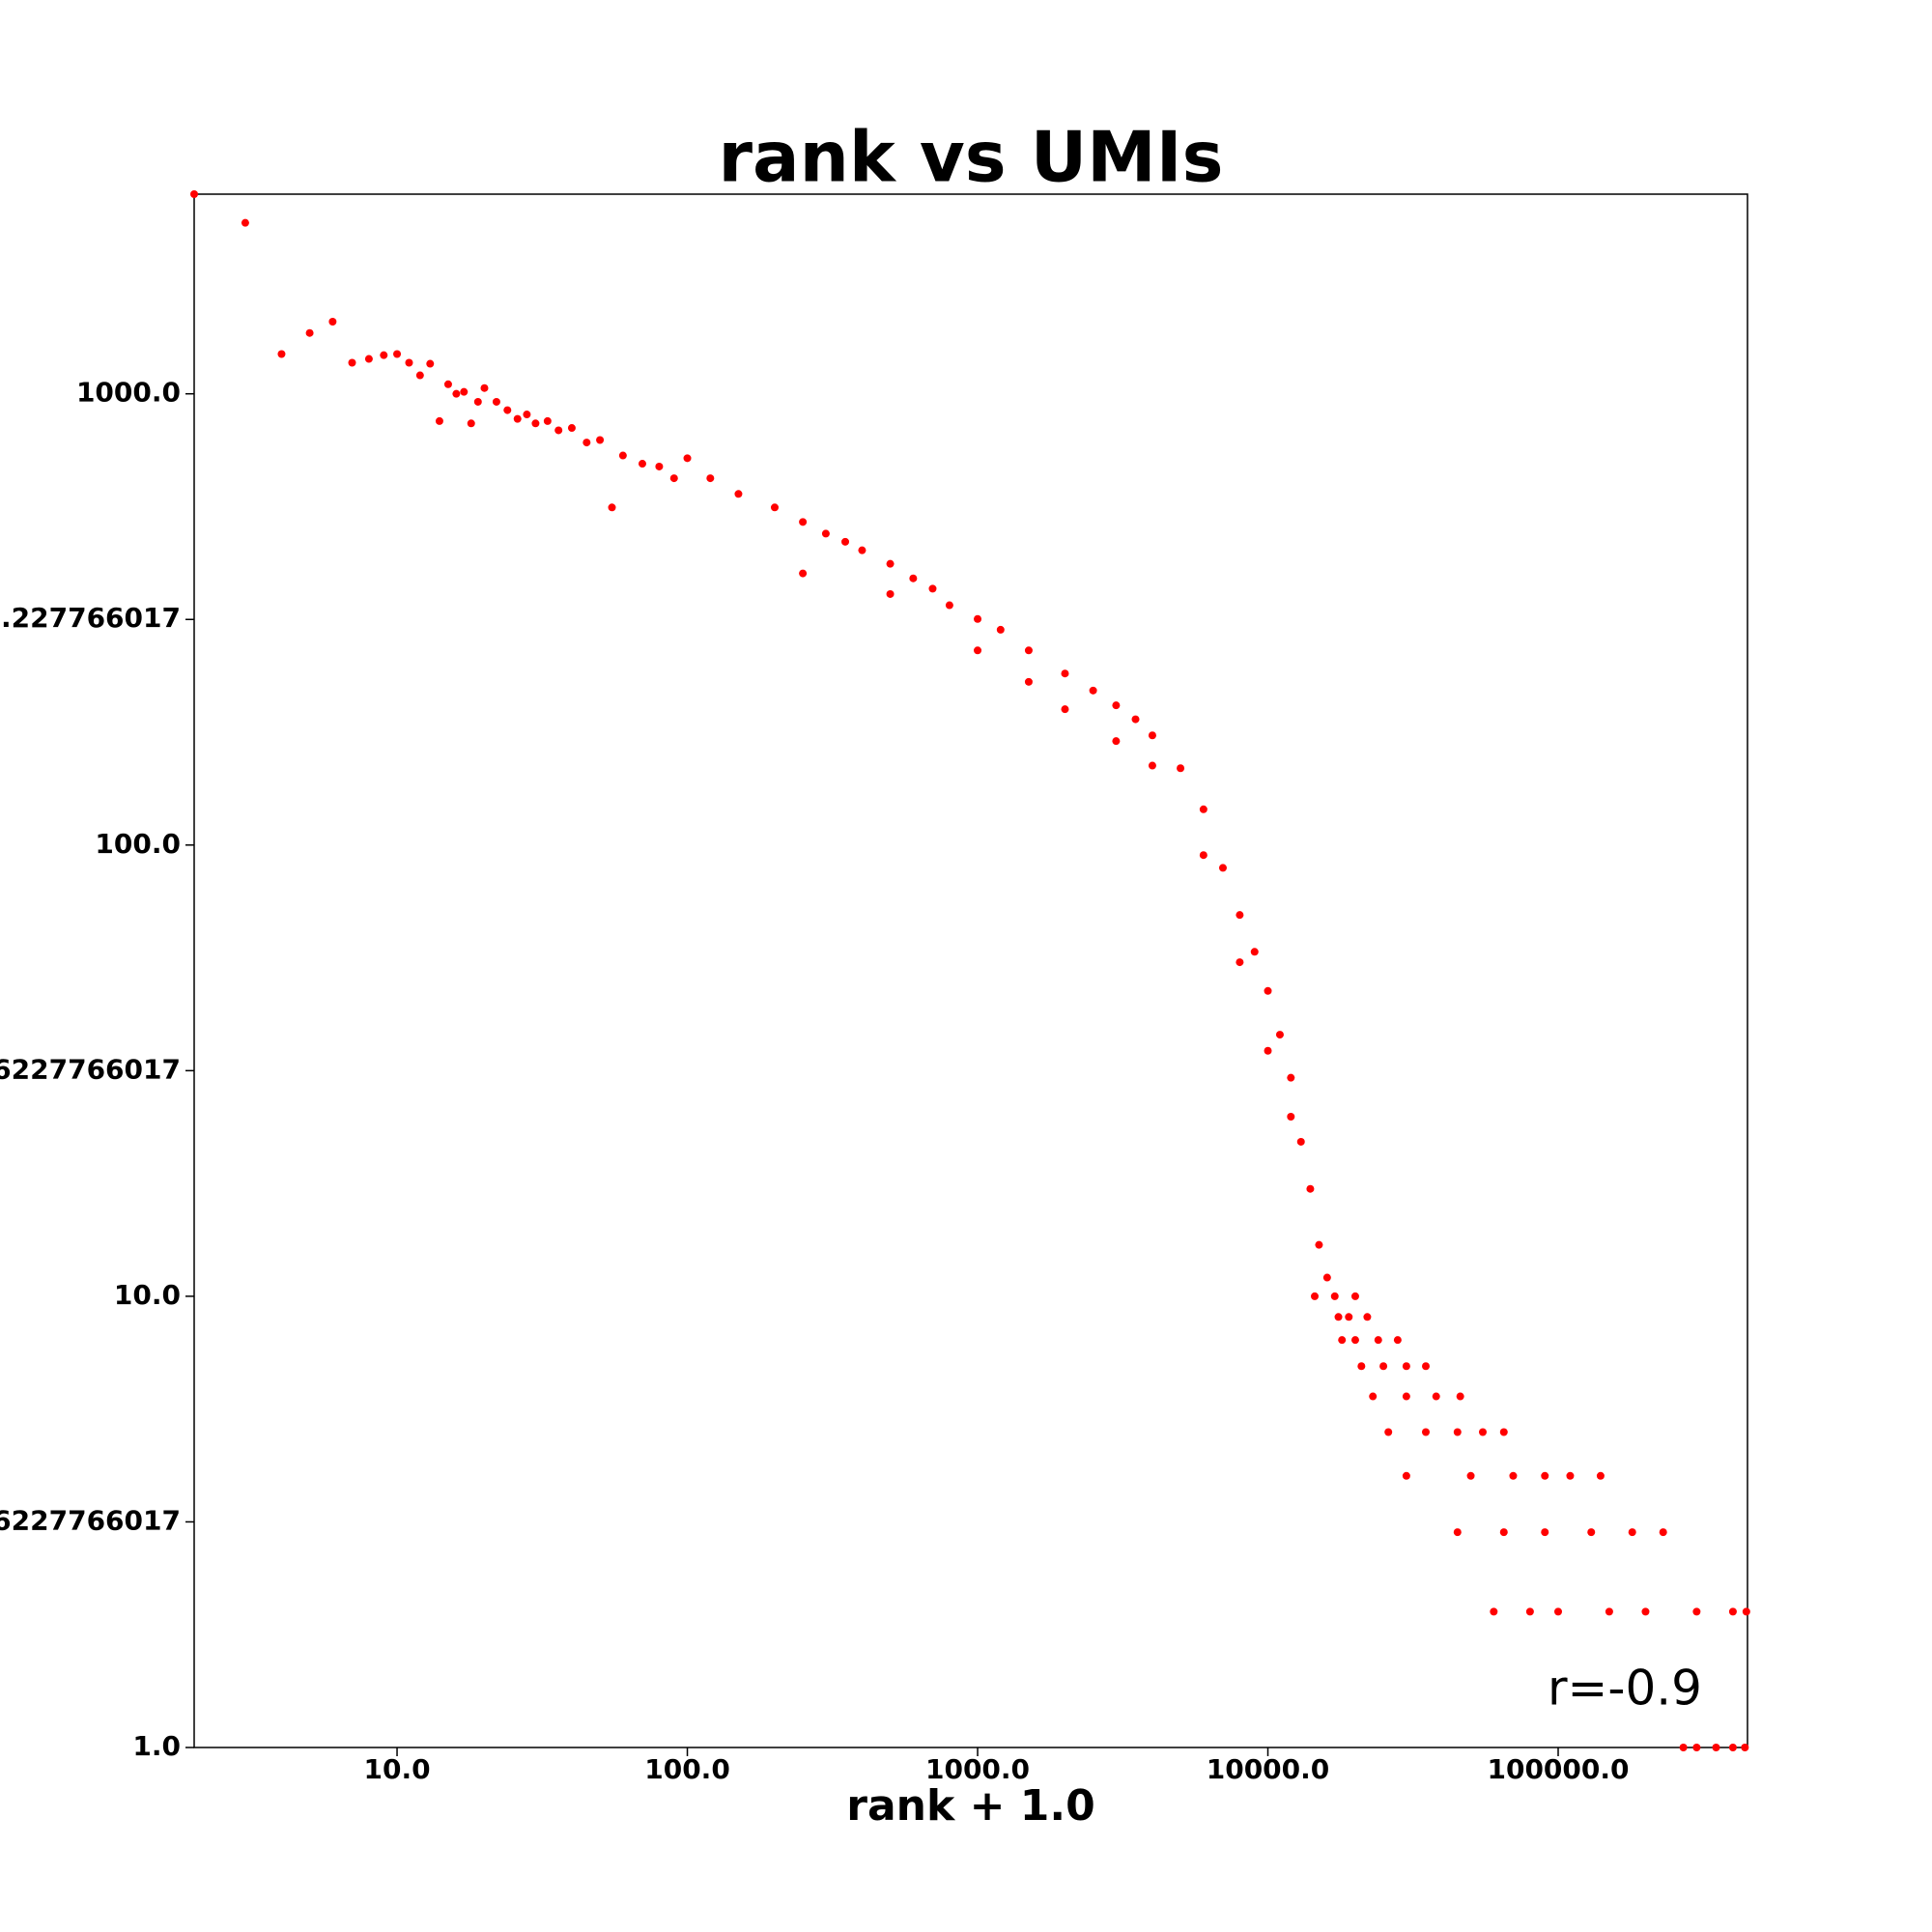 This screenshot has height=1932, width=1932. What do you see at coordinates (90, 618) in the screenshot?
I see `y-tick-label: 316.227766017` at bounding box center [90, 618].